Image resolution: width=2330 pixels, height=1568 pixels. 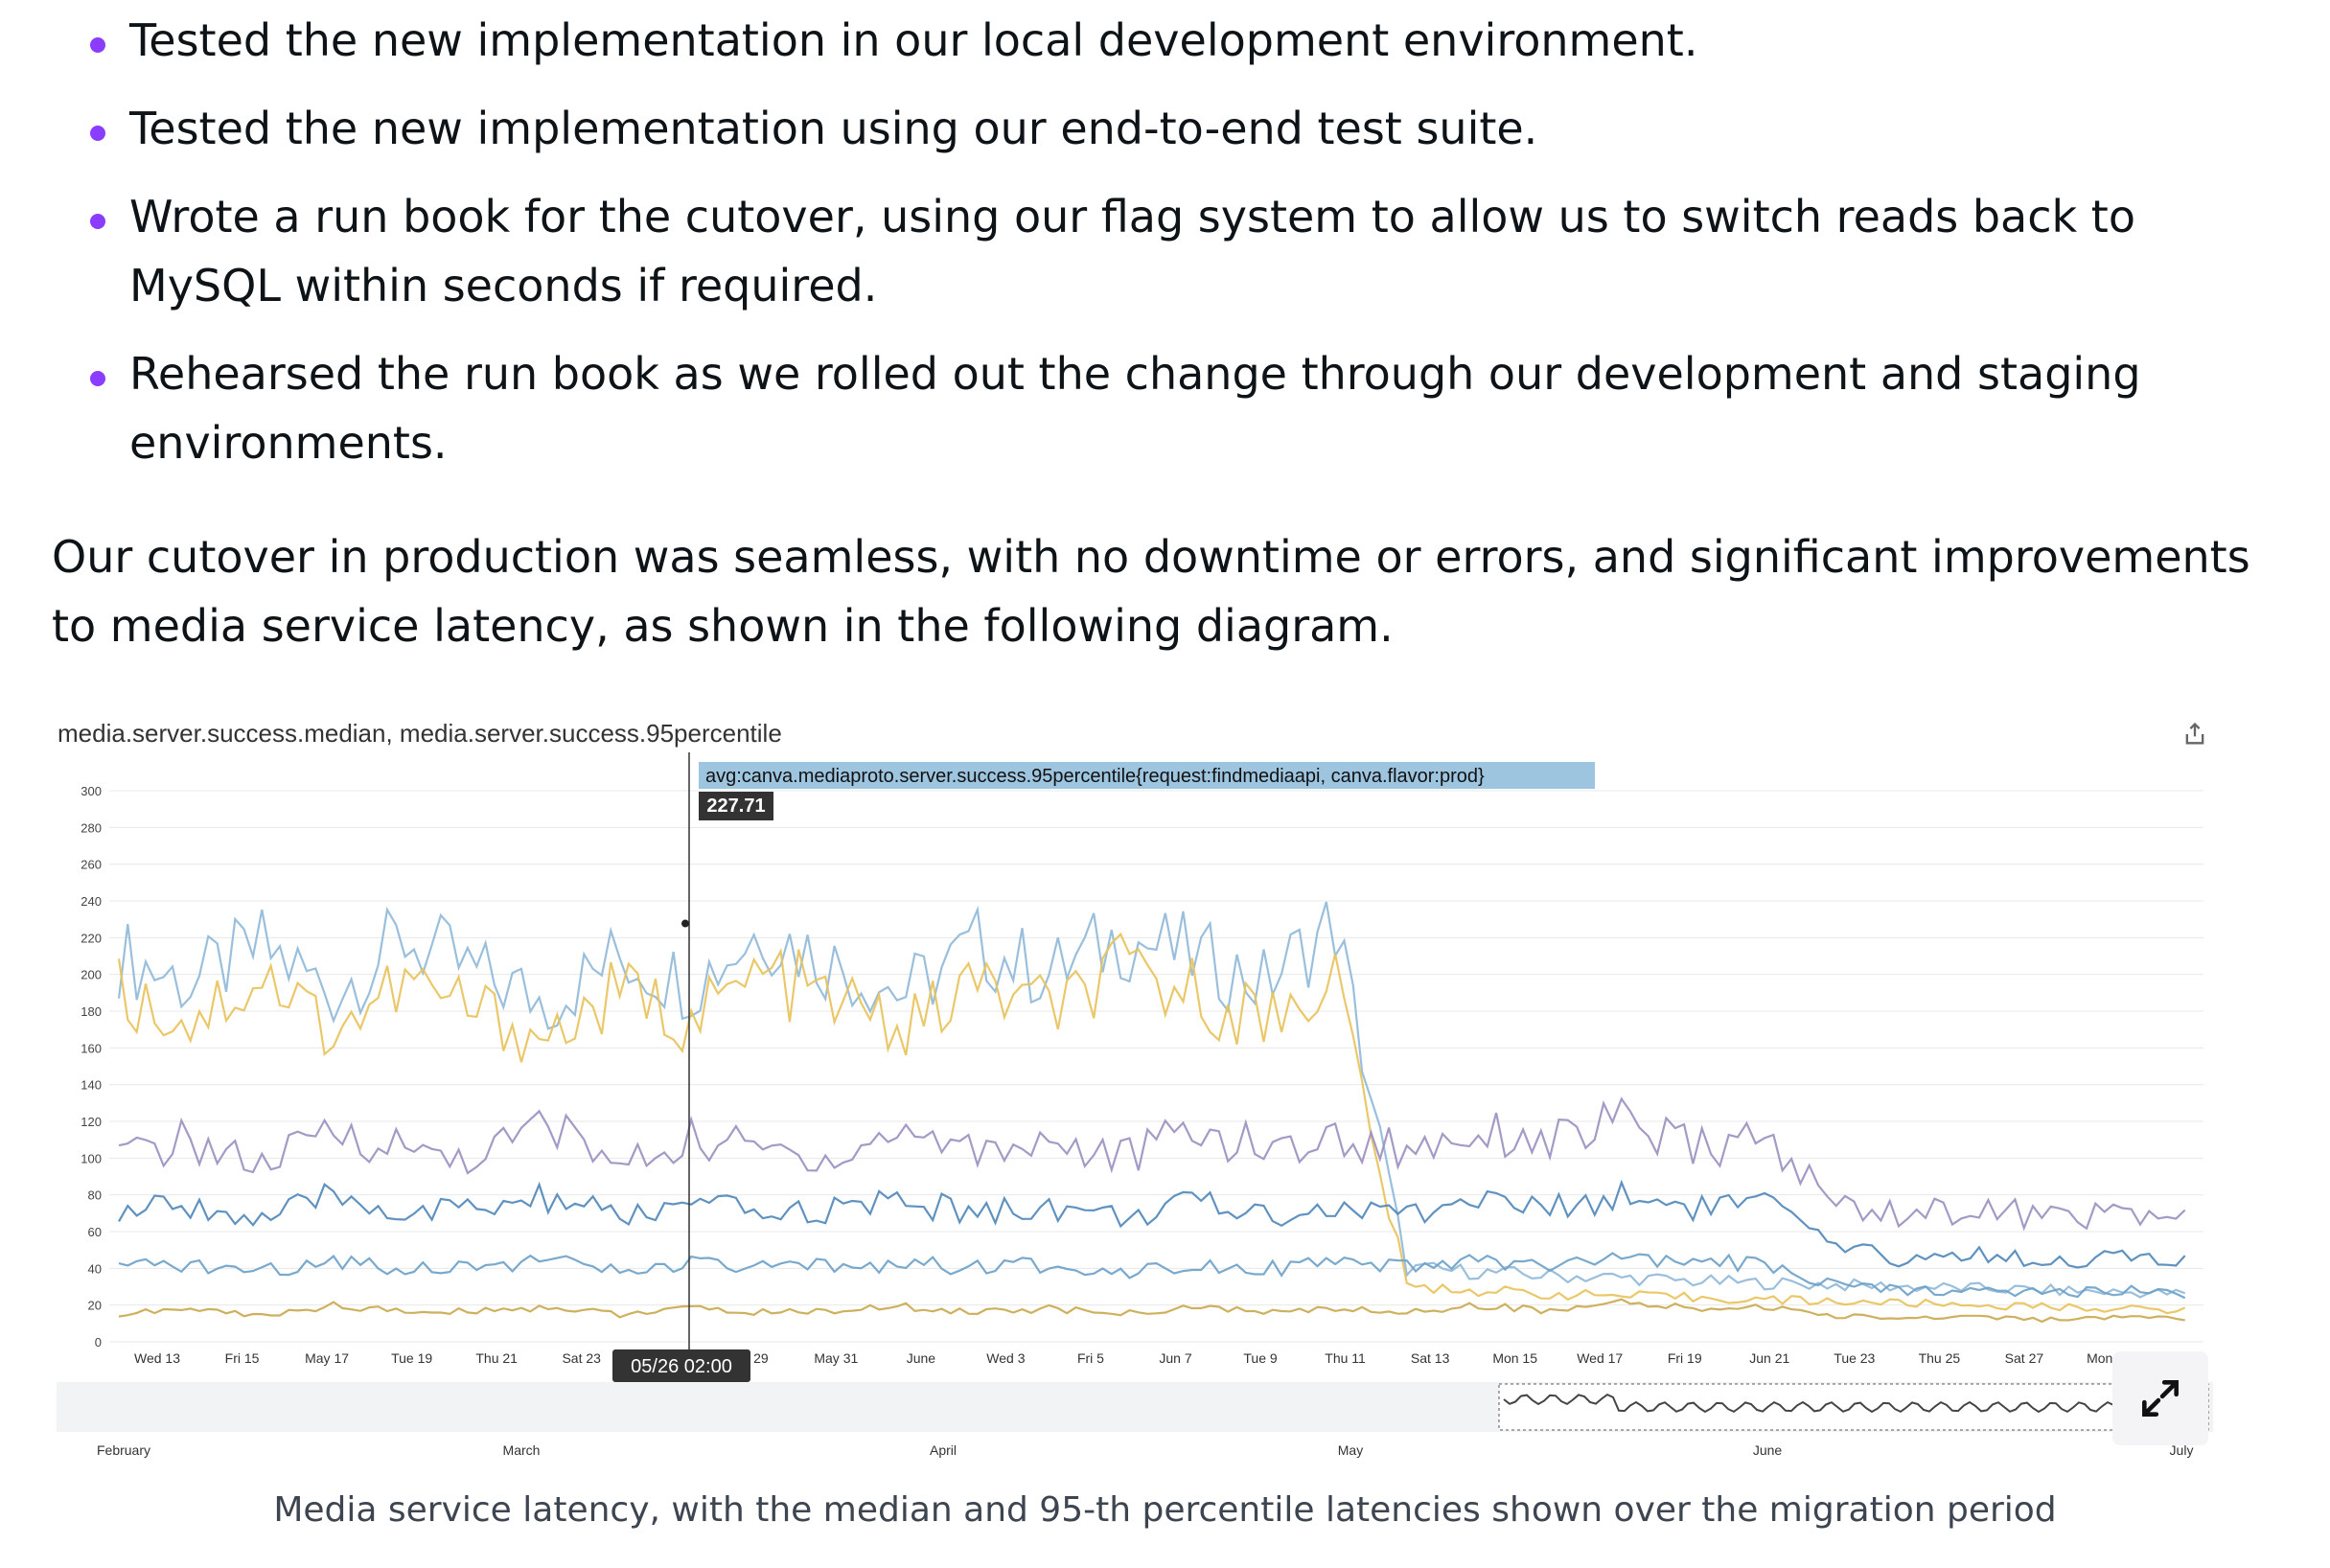 I want to click on x-tick-label: Jun 21, so click(x=1769, y=1358).